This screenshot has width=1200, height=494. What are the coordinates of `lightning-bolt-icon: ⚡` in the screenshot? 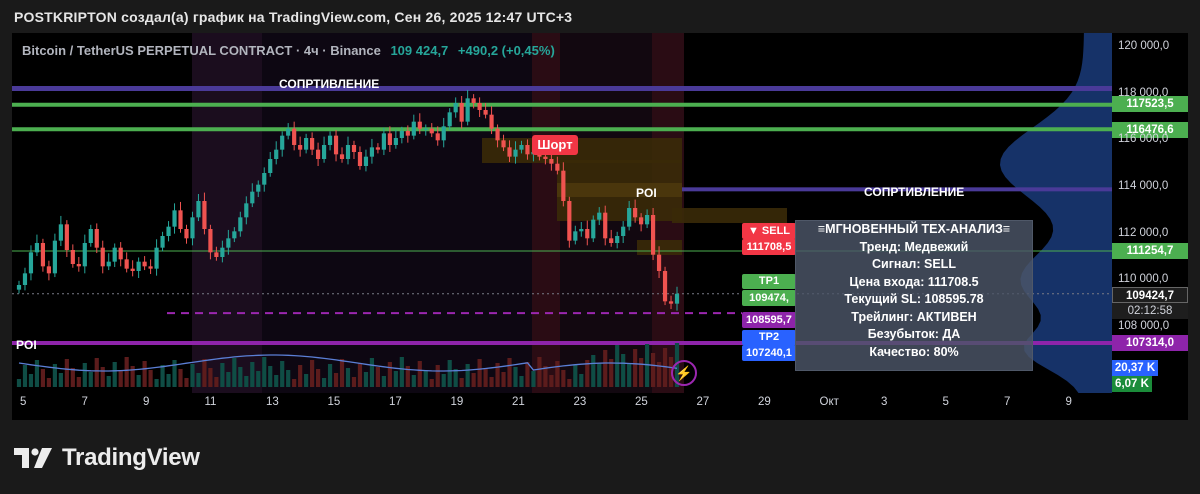 It's located at (684, 373).